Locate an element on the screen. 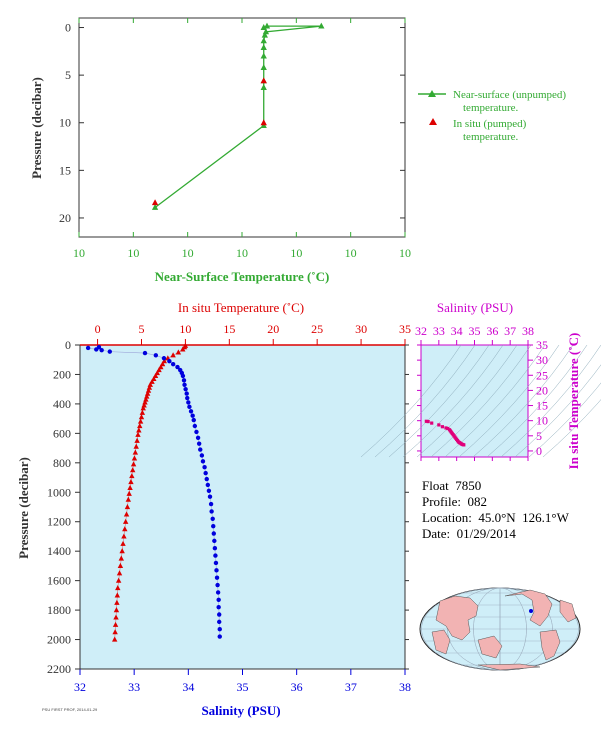 The image size is (601, 732). profile-date: Date: 01/29/2014 is located at coordinates (469, 533).